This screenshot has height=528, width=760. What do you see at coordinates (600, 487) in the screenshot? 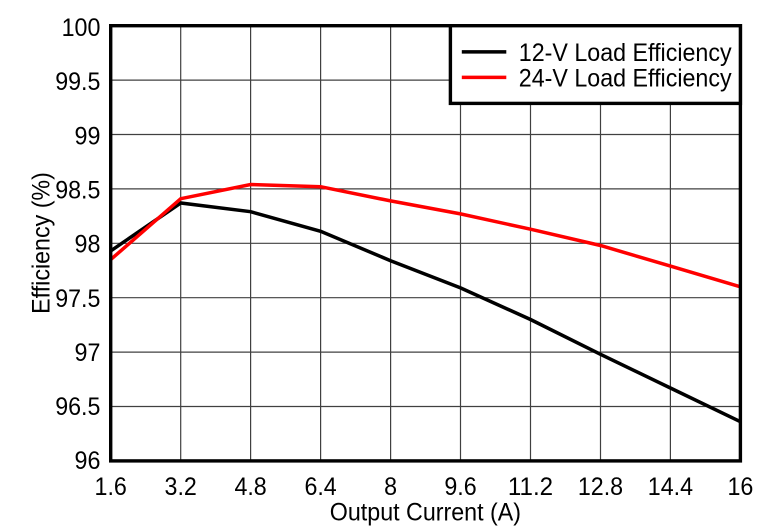
I see `svg-text: 12.8` at bounding box center [600, 487].